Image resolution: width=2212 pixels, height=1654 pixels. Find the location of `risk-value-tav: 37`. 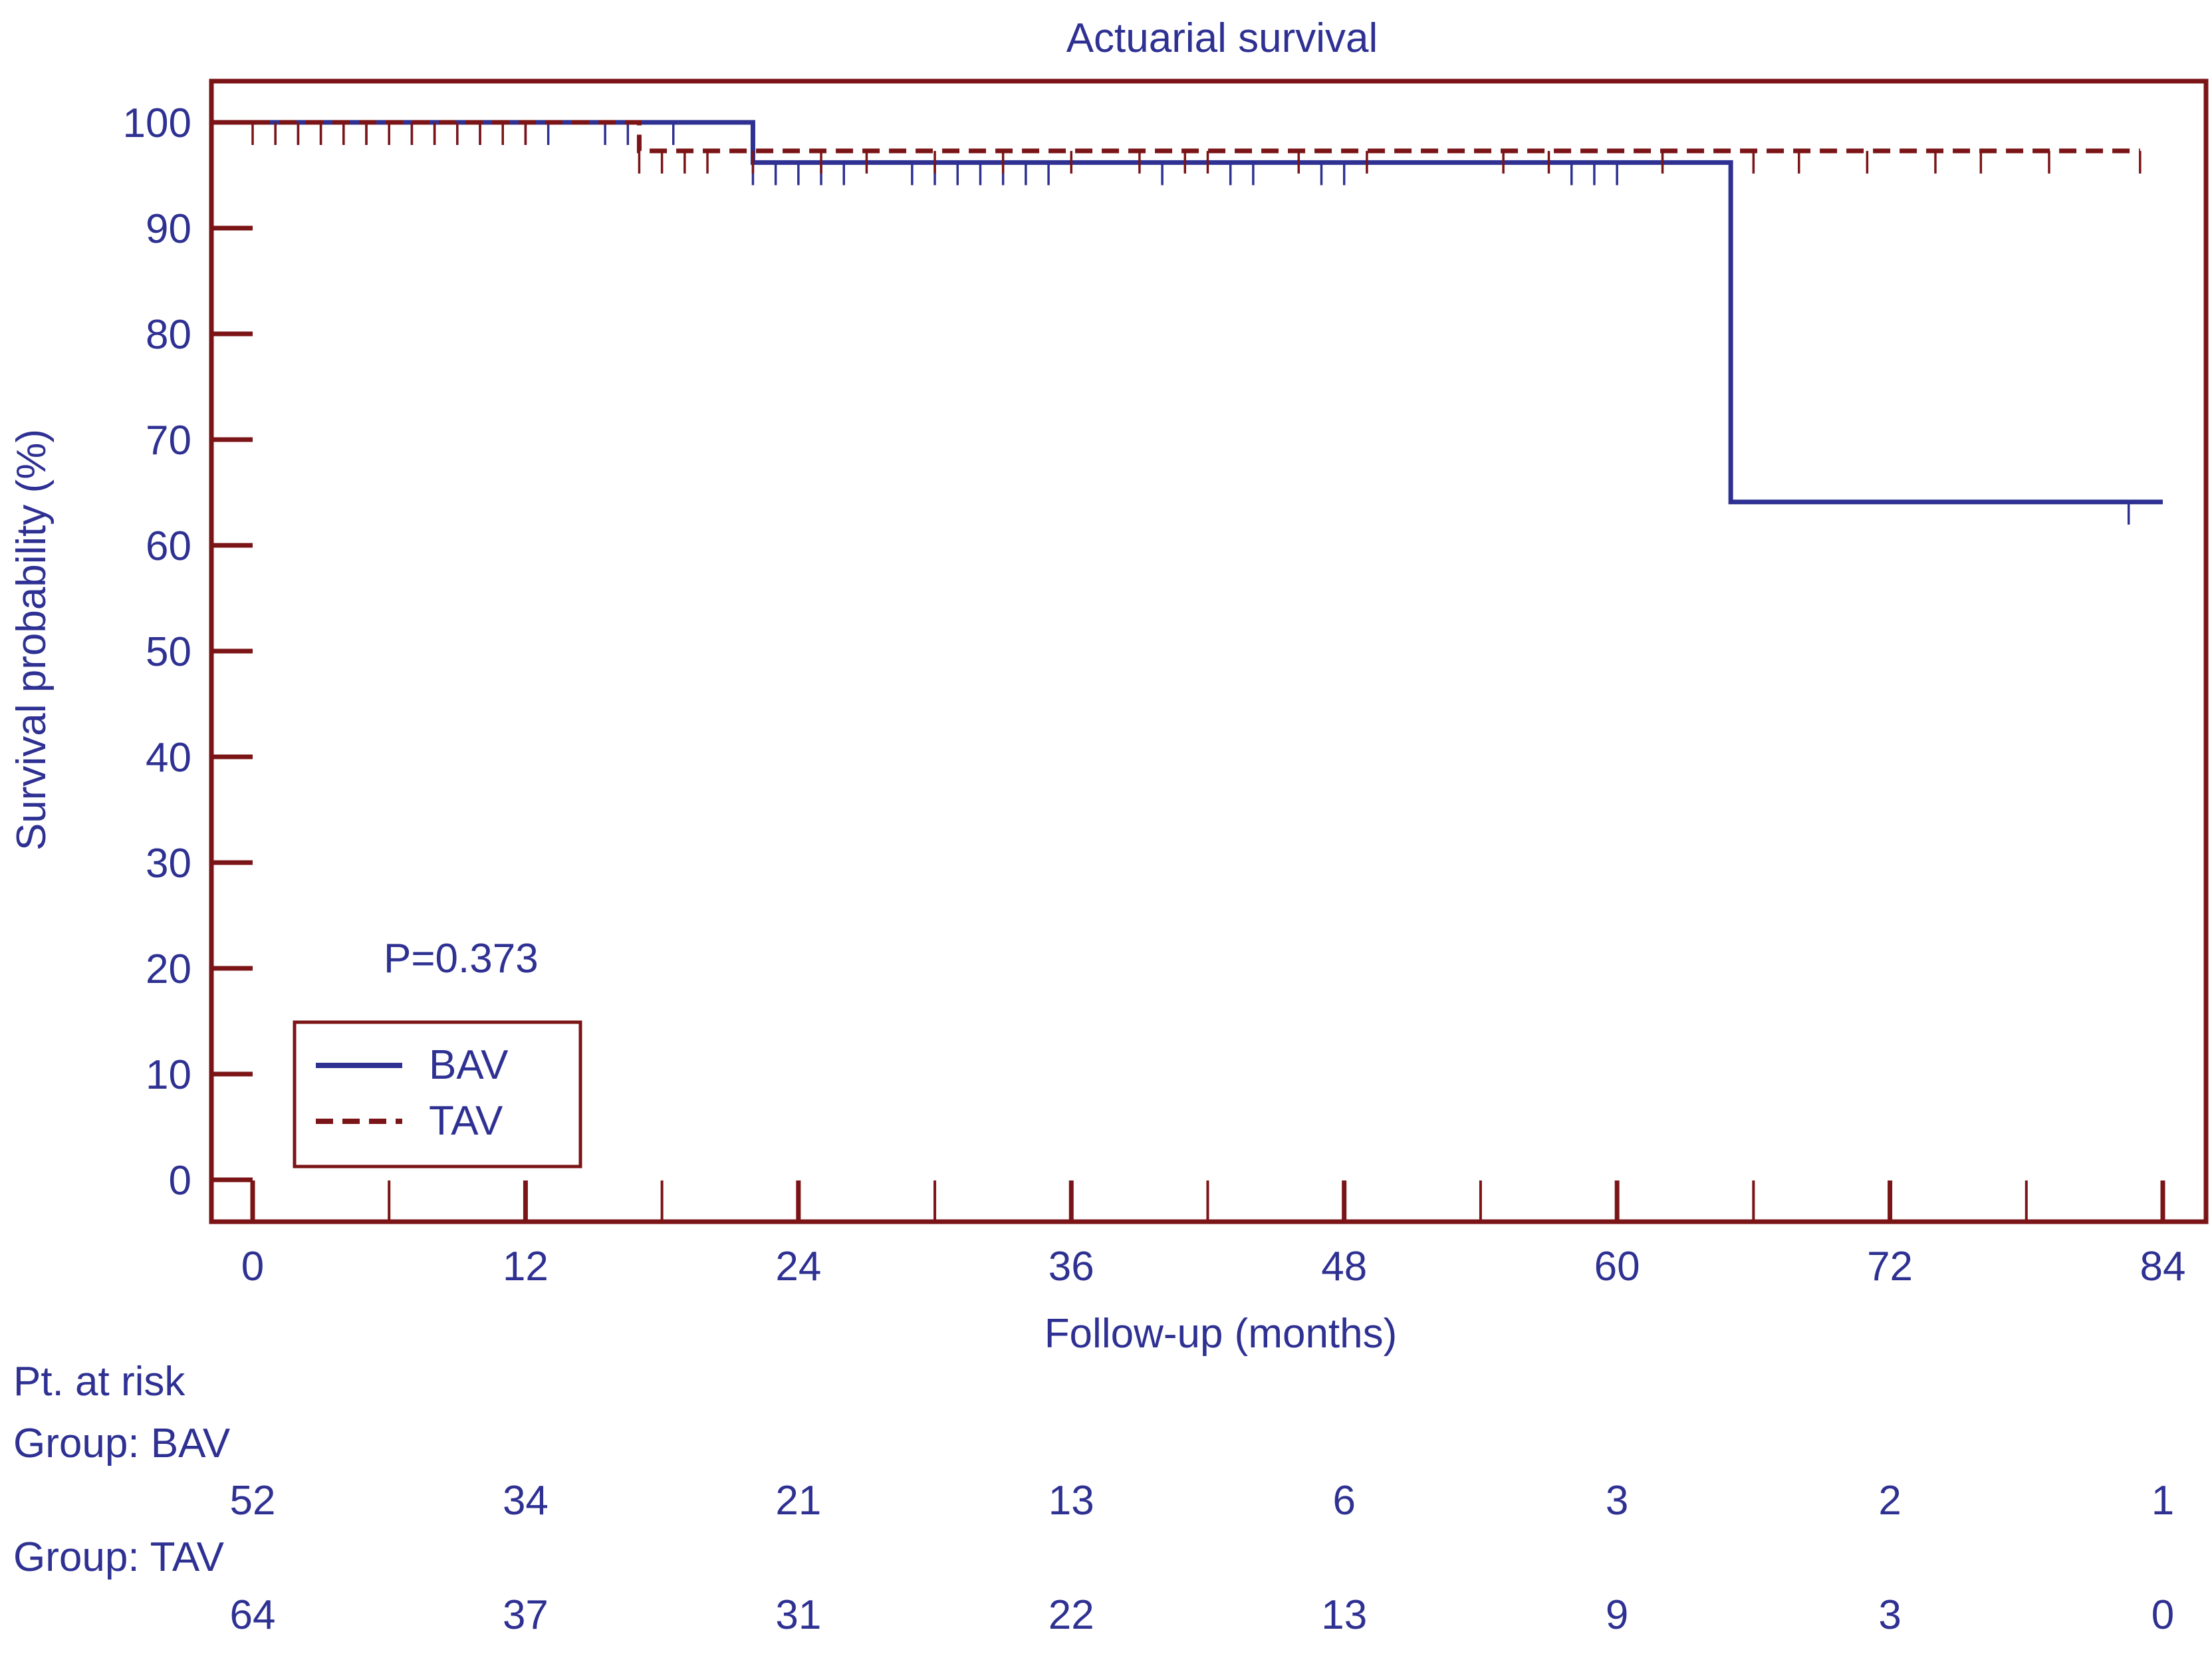

risk-value-tav: 37 is located at coordinates (526, 1615).